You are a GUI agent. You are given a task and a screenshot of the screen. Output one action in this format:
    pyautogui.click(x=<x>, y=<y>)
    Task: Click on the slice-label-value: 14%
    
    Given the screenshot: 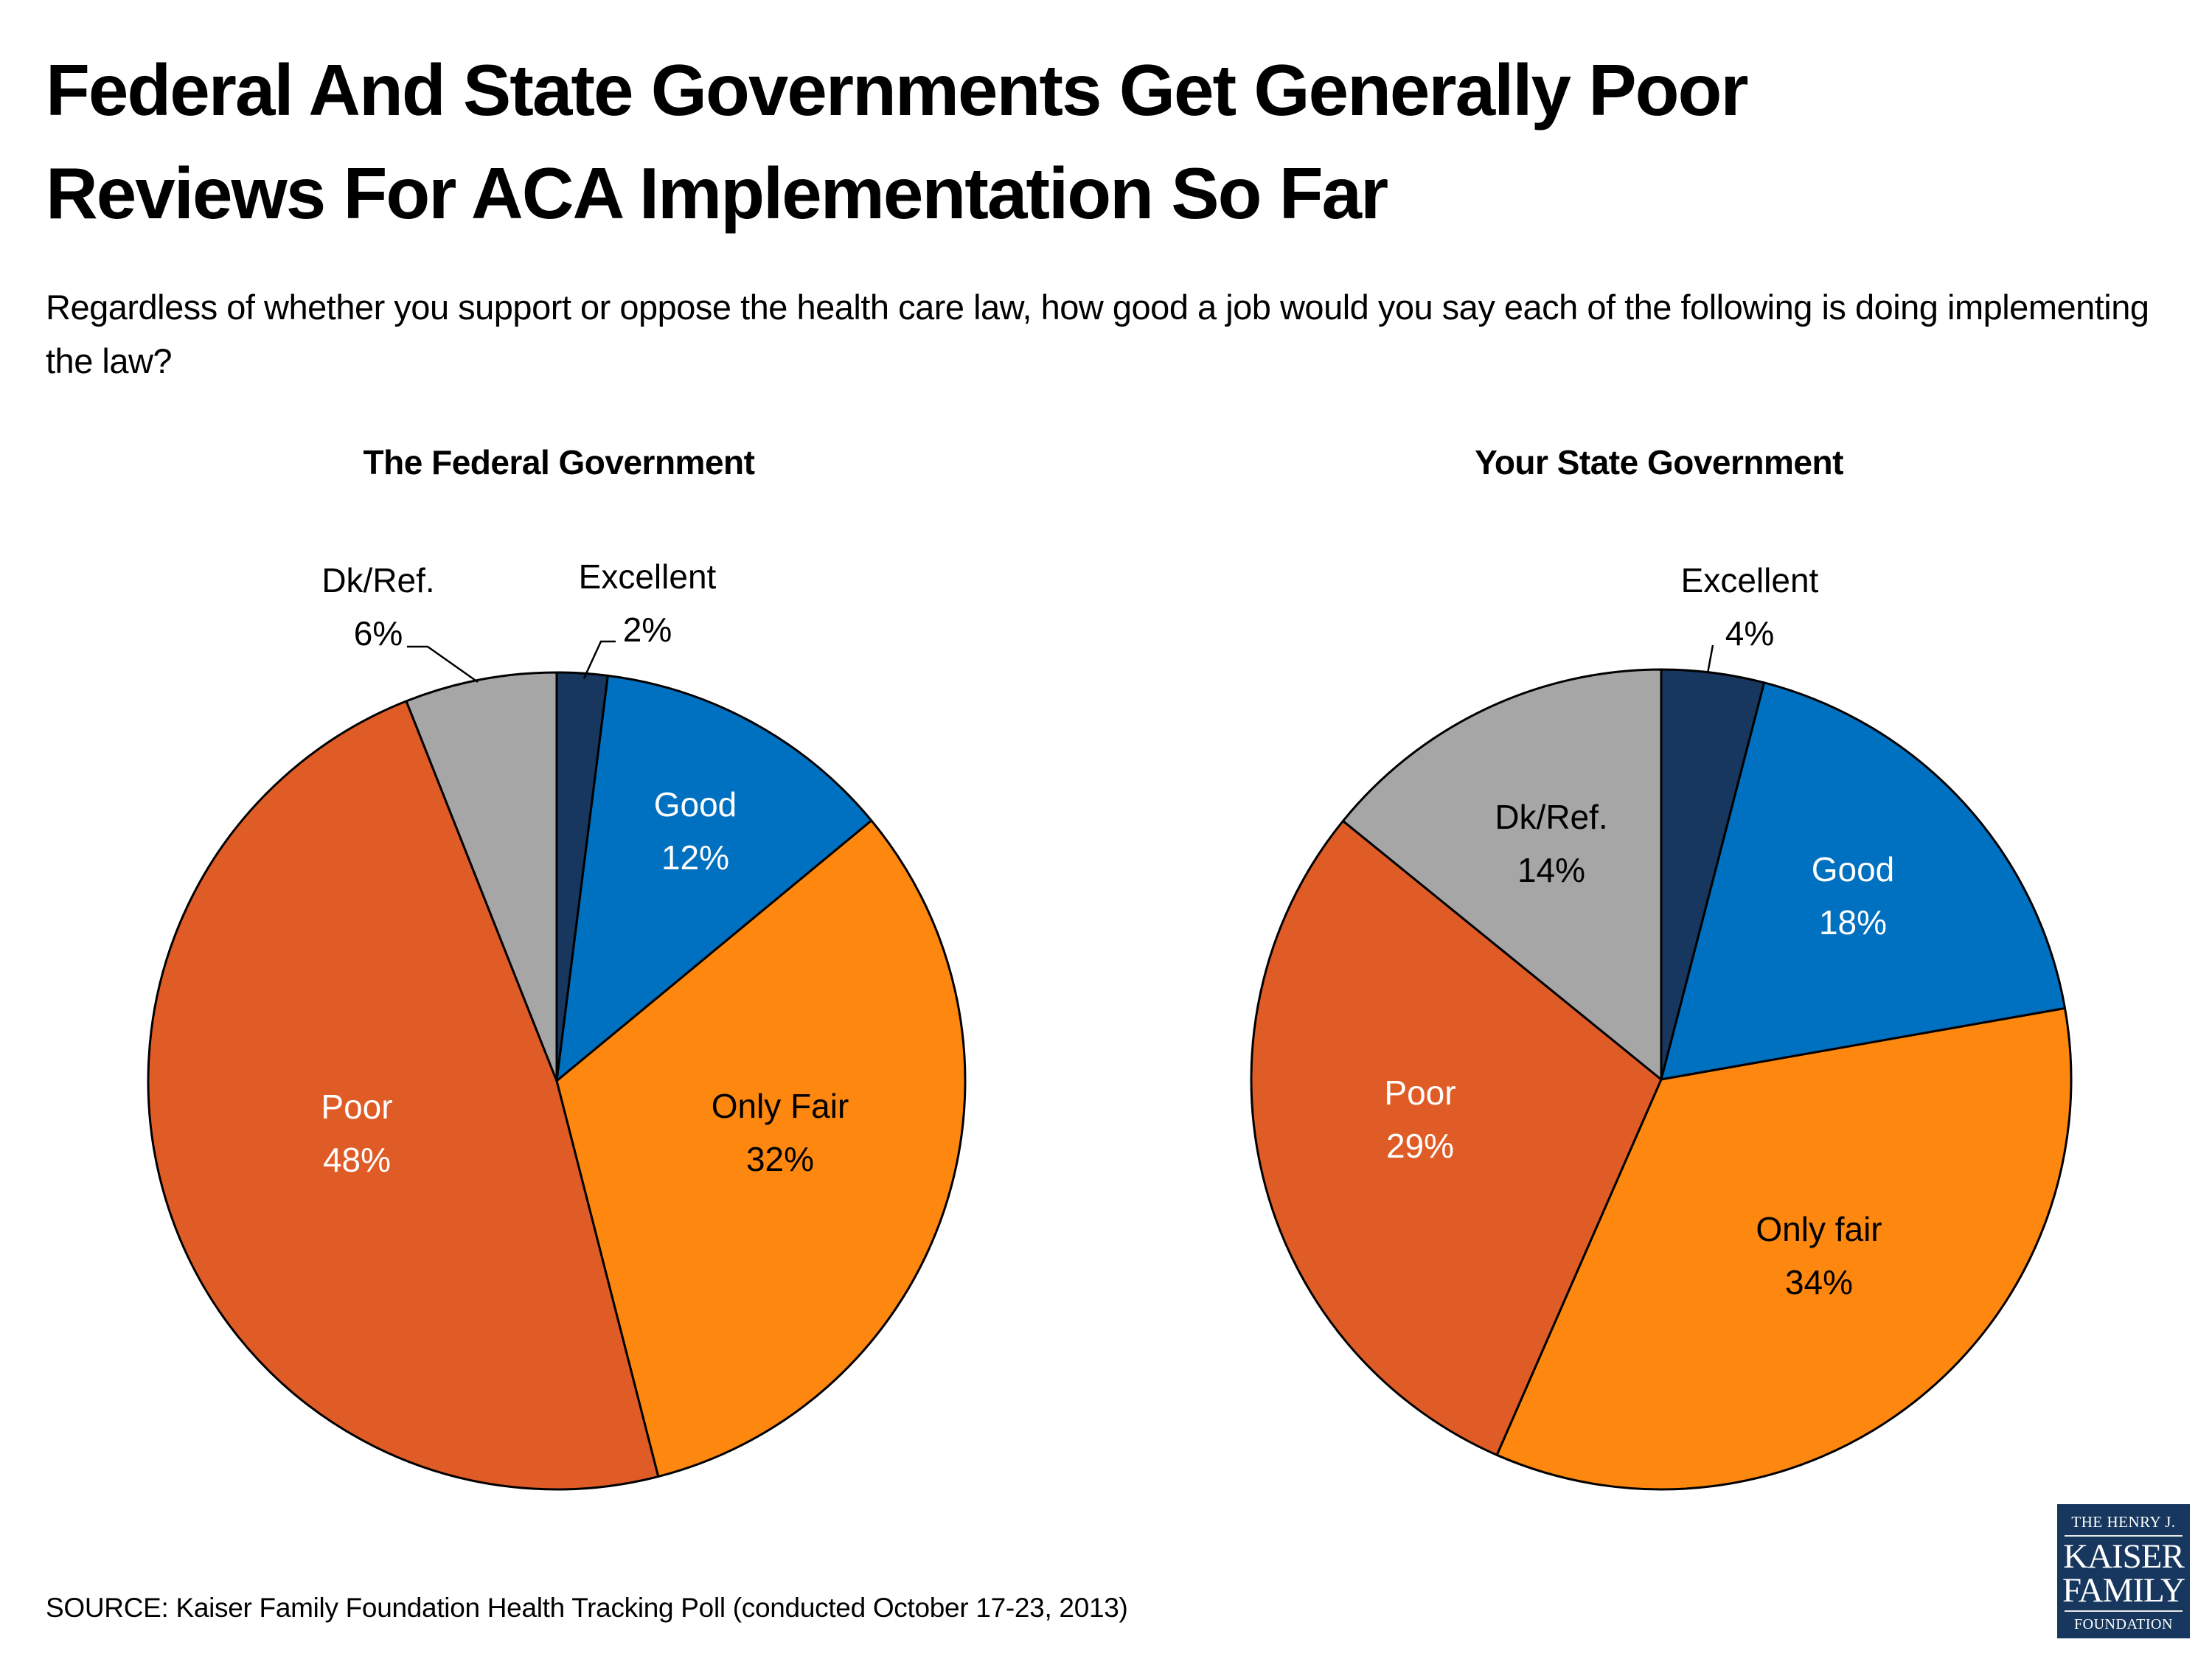 What is the action you would take?
    pyautogui.click(x=1551, y=870)
    